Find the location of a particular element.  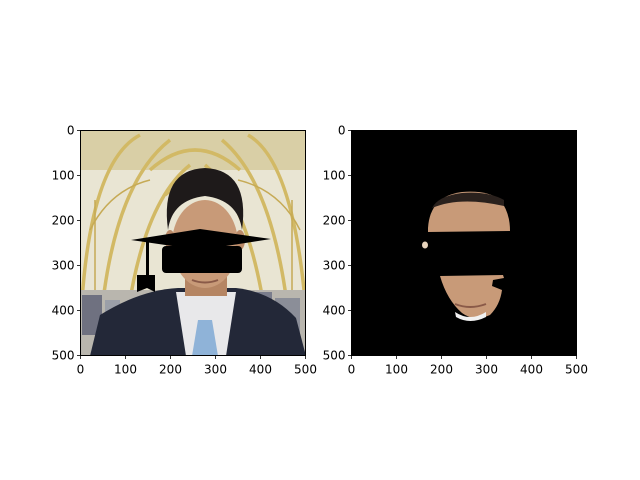

right-y-tick-label: 500 is located at coordinates (334, 356).